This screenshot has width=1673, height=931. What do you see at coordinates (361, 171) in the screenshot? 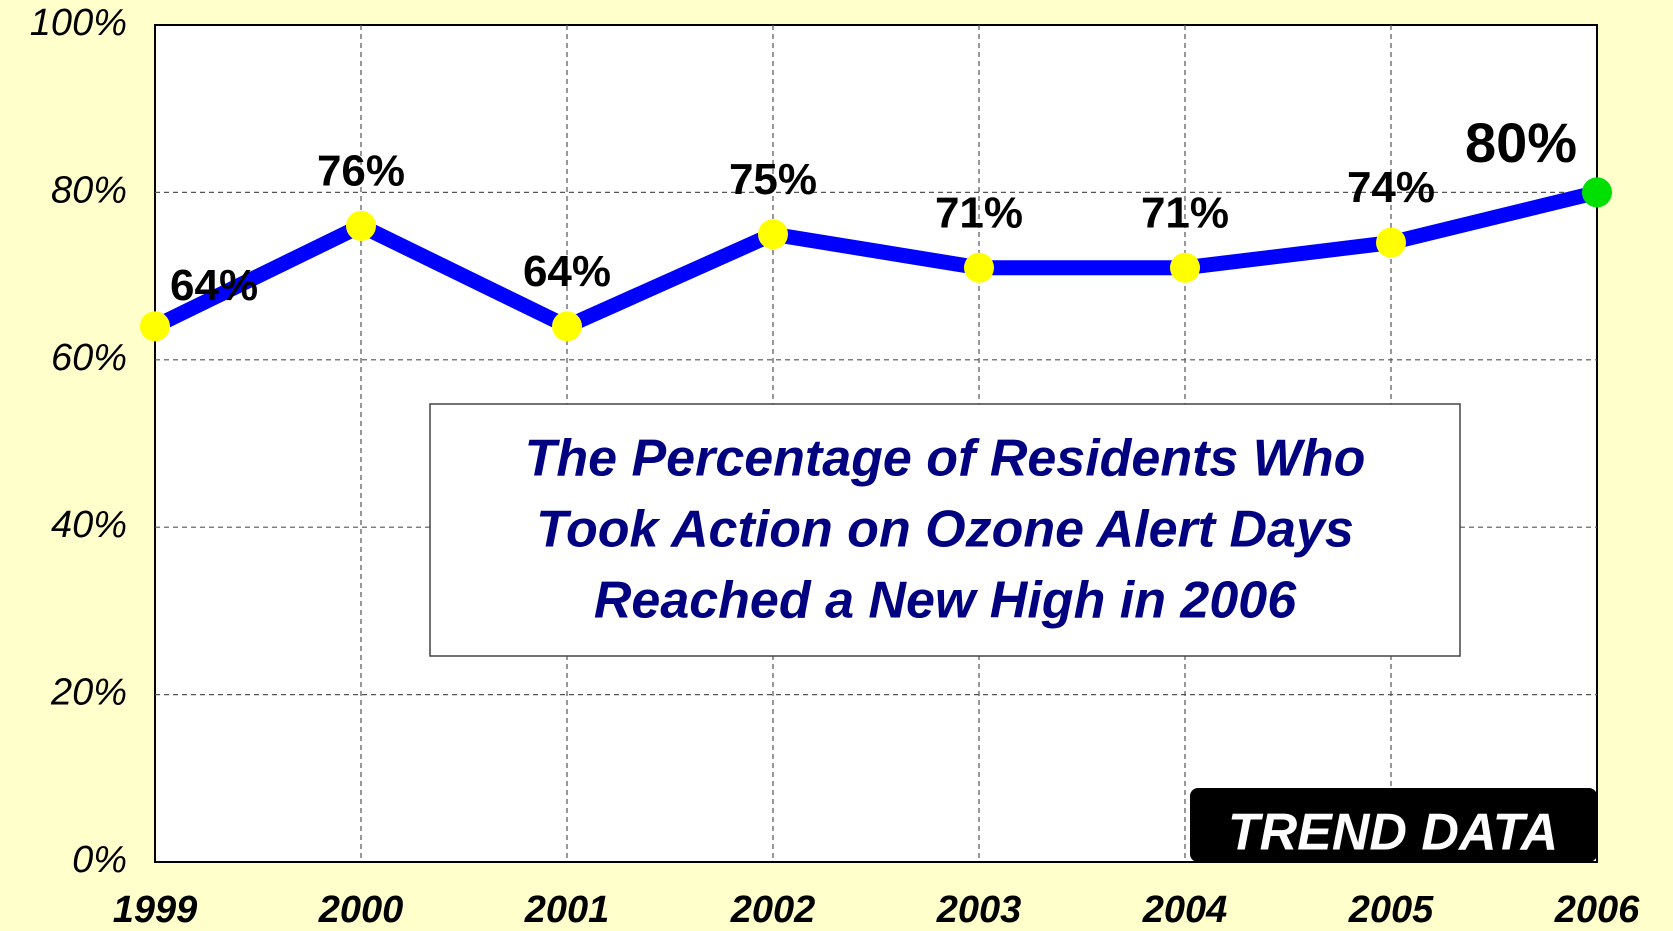
I see `data-label: 76%` at bounding box center [361, 171].